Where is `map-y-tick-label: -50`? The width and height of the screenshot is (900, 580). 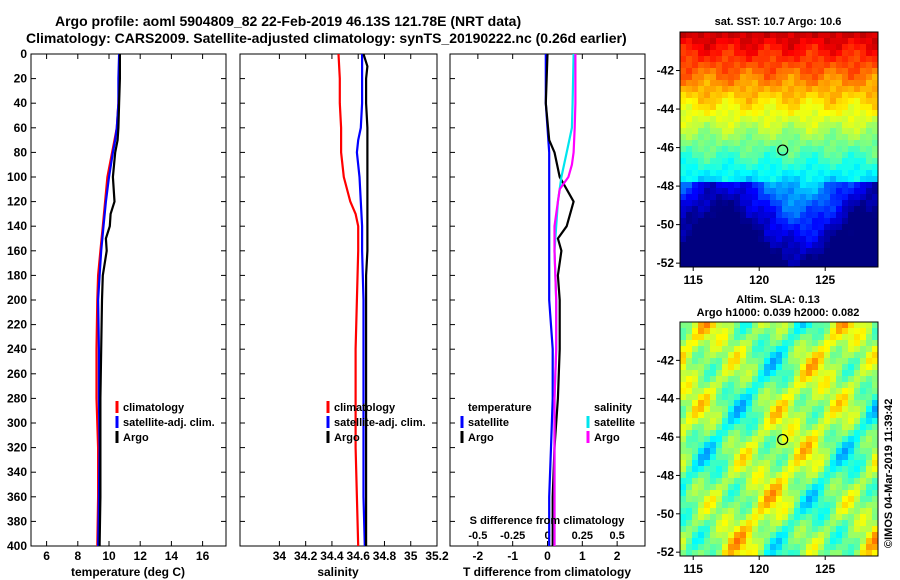
map-y-tick-label: -50 is located at coordinates (666, 514).